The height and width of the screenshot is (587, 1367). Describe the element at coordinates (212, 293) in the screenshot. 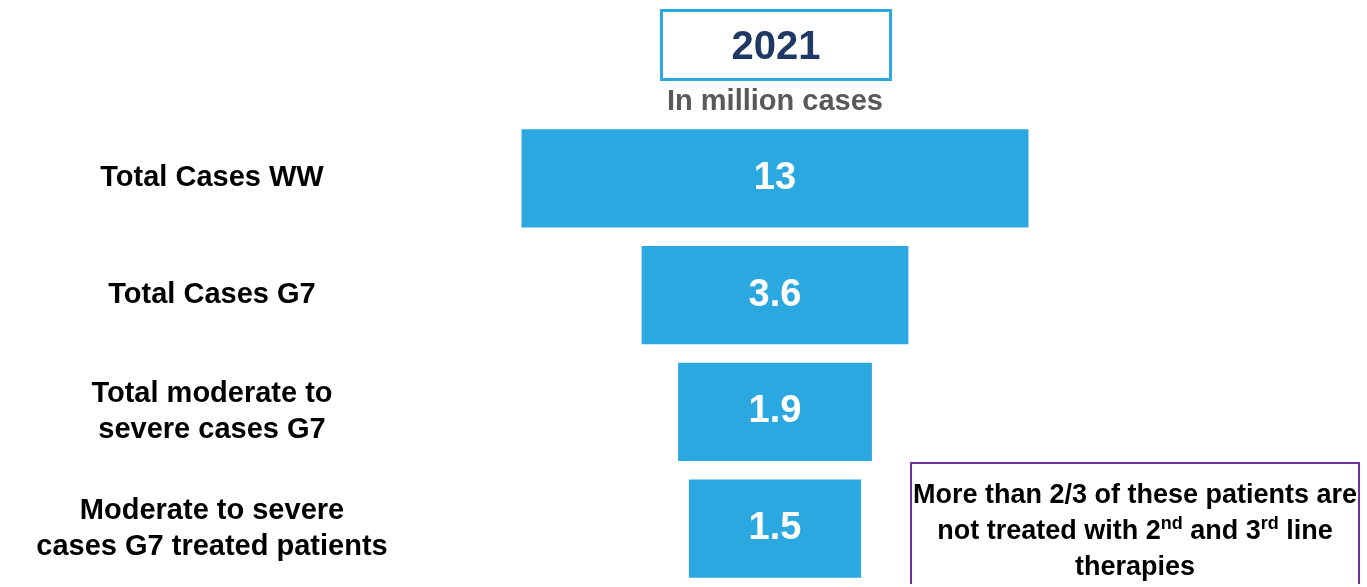

I see `category-label: Total Cases G7` at that location.